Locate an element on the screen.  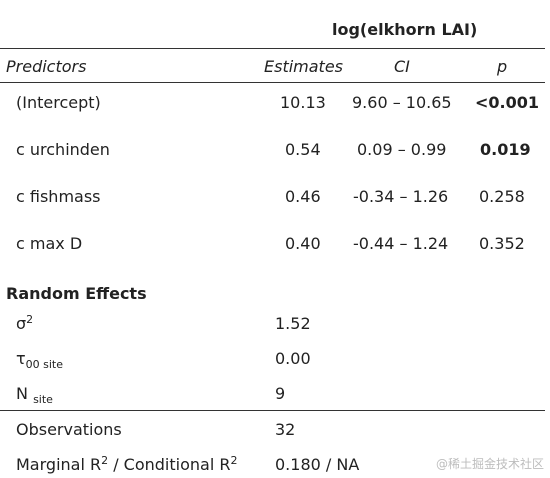
ci-value: 0.09 – 0.99 is located at coordinates (402, 149).